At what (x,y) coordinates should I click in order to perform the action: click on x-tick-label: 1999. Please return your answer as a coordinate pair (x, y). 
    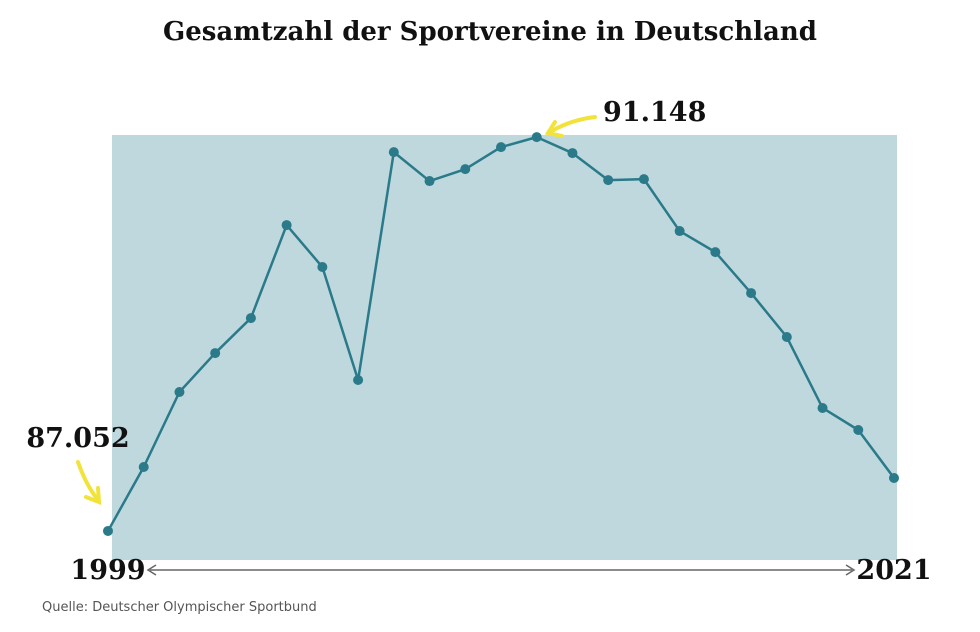
    Looking at the image, I should click on (107, 570).